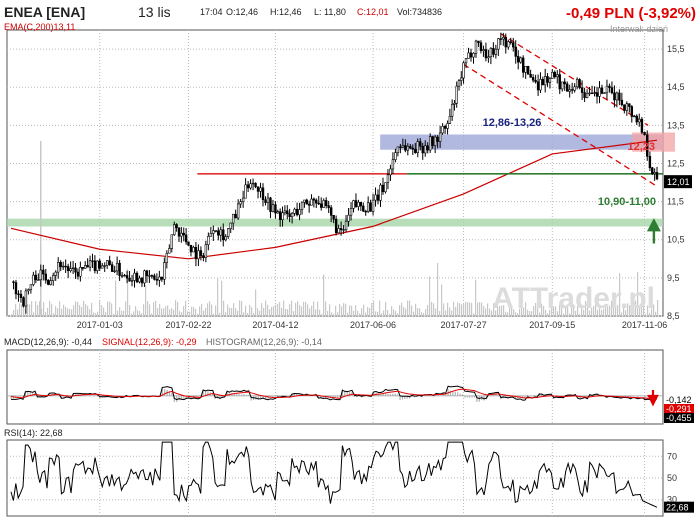  What do you see at coordinates (639, 29) in the screenshot?
I see `interval-label: Interwał: dzień` at bounding box center [639, 29].